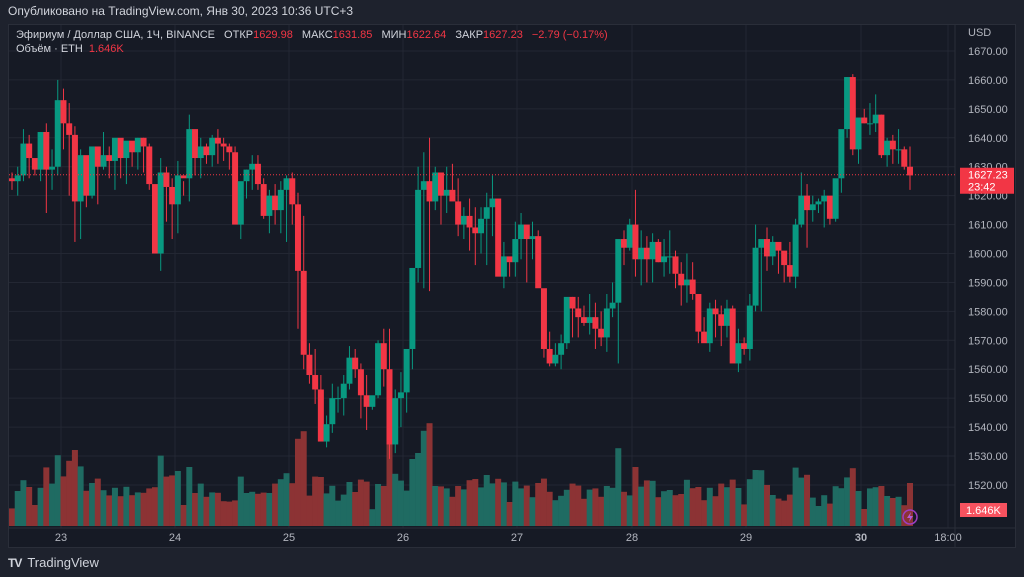  Describe the element at coordinates (15, 562) in the screenshot. I see `tradingview-logo-icon: TV` at that location.